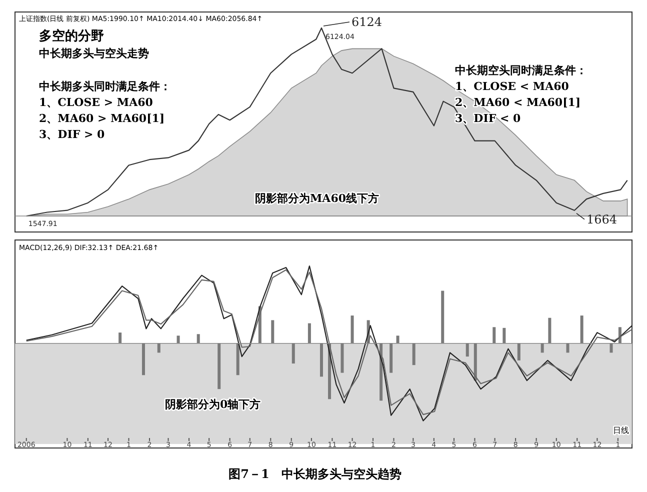 The height and width of the screenshot is (492, 647). What do you see at coordinates (521, 70) in the screenshot?
I see `annotation: 中长期空头同时满足条件：` at bounding box center [521, 70].